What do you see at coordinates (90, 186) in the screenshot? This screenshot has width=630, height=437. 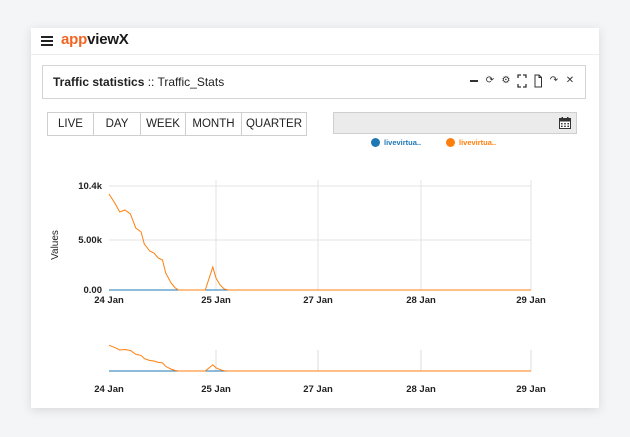 I see `y-tick-label: 10.4k` at bounding box center [90, 186].